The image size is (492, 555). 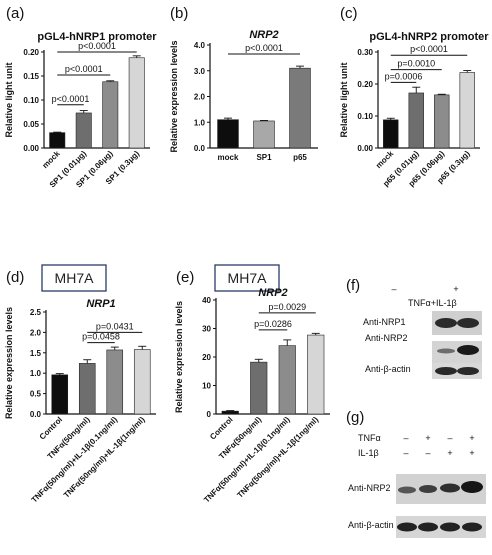 I want to click on blot-f-lane-sign-1: –, so click(x=393, y=289).